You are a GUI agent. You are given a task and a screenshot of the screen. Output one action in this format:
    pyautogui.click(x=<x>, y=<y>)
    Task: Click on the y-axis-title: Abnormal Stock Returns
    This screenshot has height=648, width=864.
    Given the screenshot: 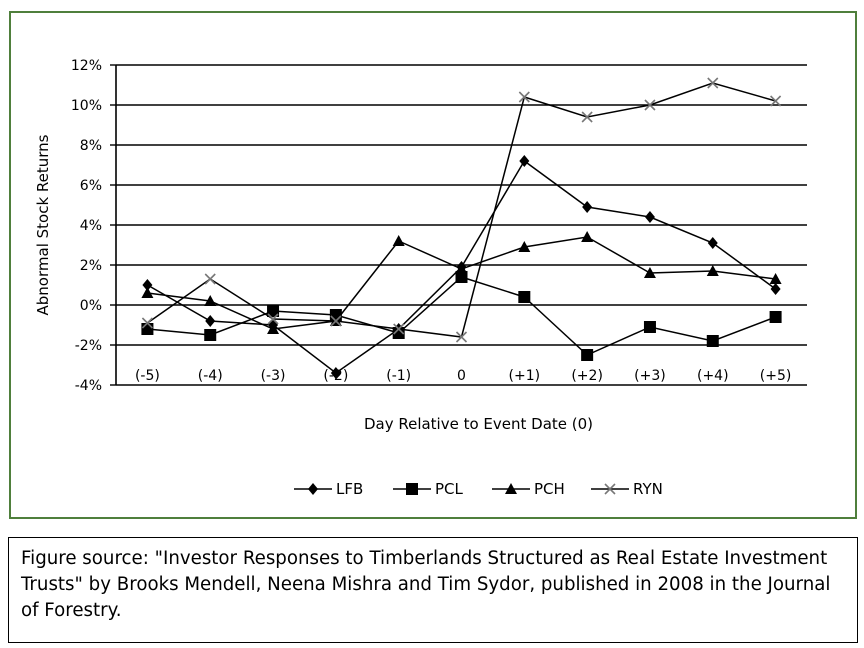 What is the action you would take?
    pyautogui.click(x=43, y=224)
    